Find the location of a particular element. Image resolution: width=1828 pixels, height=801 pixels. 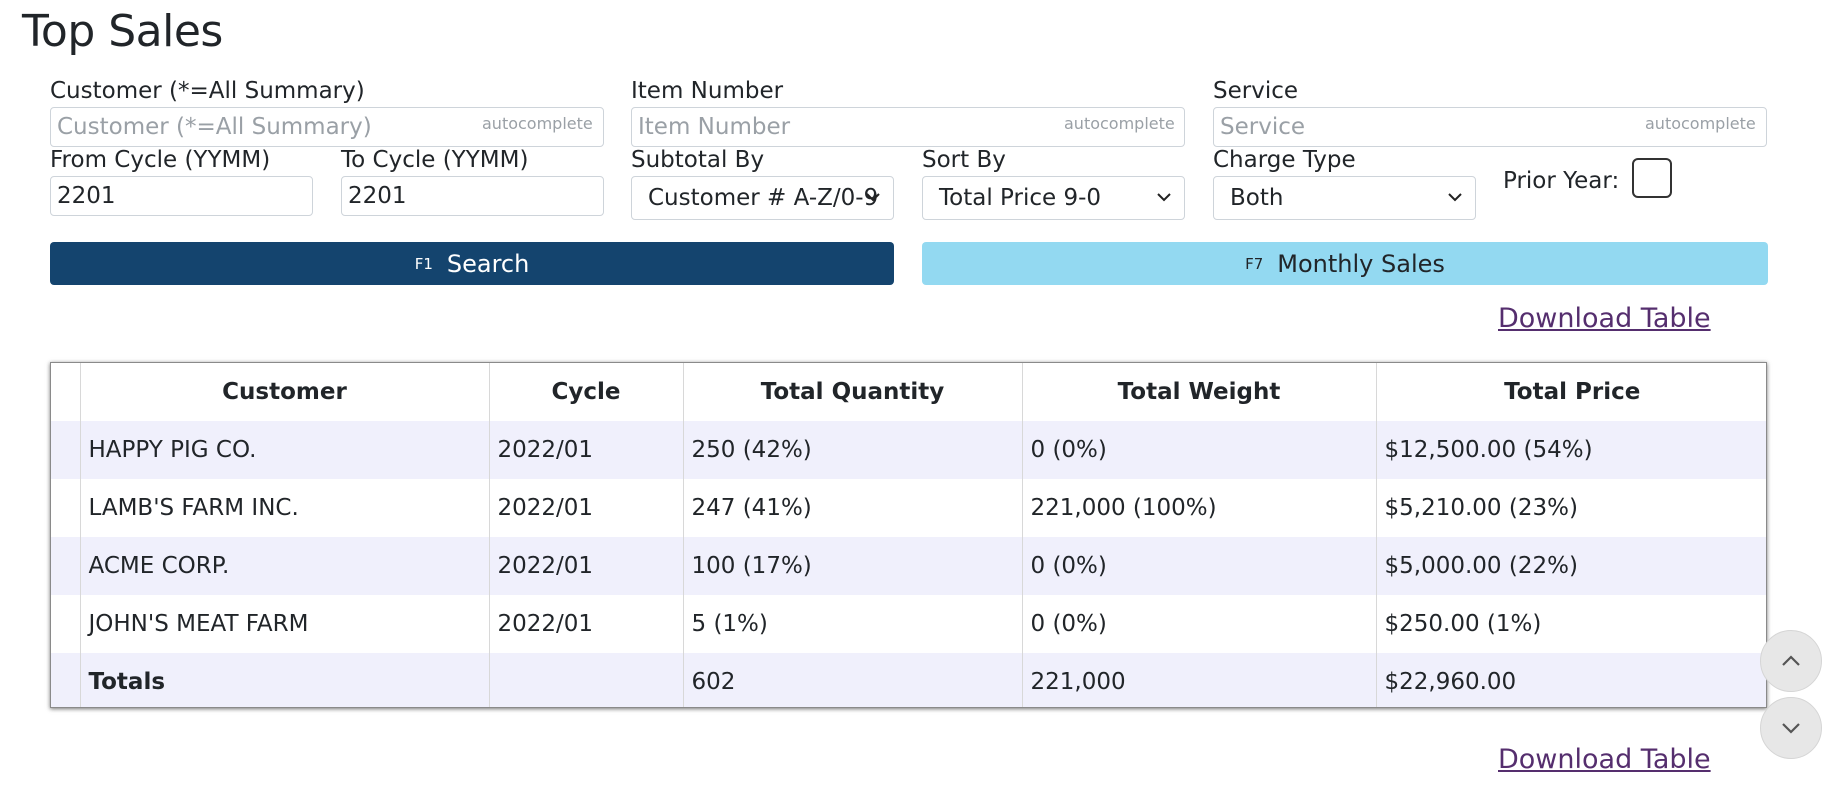

totals-weight-cell: 221,000 is located at coordinates (1198, 680).